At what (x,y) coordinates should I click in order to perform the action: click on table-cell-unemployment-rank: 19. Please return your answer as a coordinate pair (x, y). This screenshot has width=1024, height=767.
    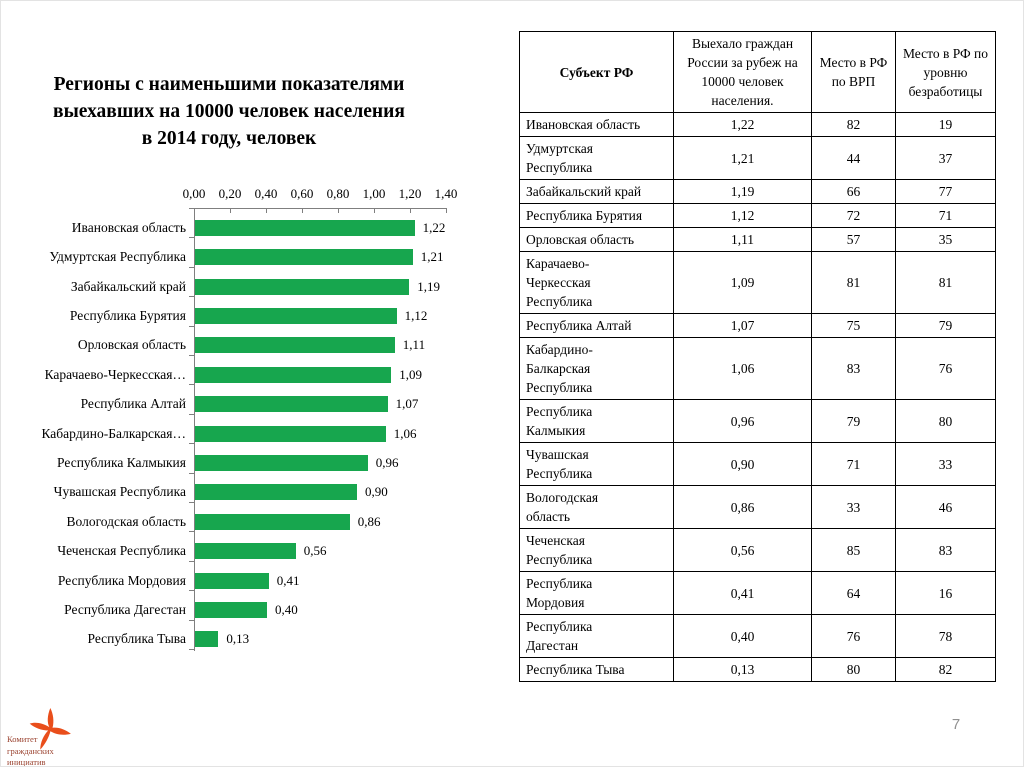
    Looking at the image, I should click on (945, 124).